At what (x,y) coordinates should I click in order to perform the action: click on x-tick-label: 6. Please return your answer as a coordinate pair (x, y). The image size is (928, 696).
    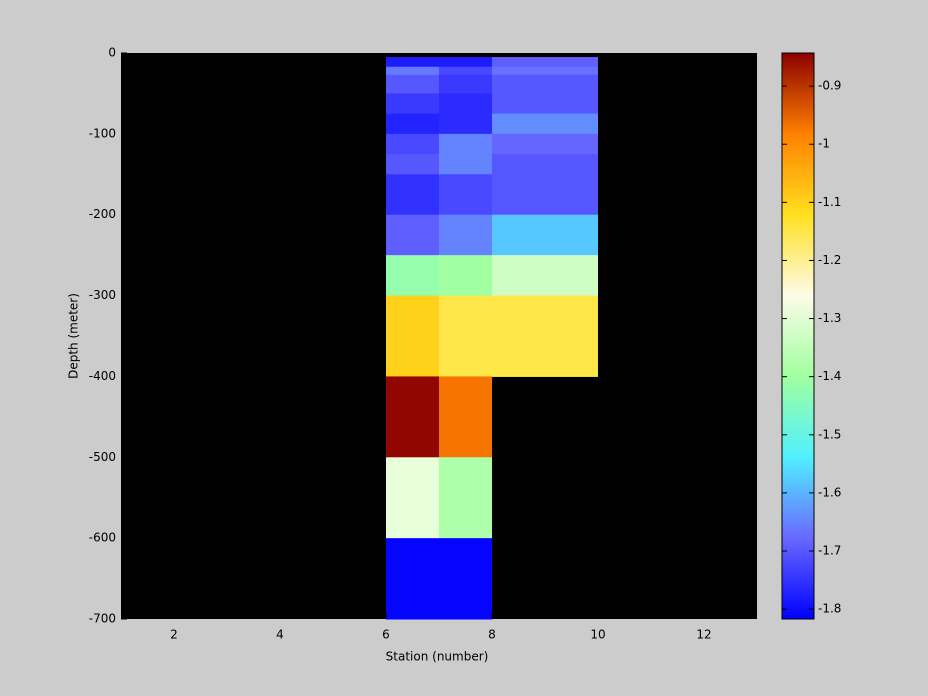
    Looking at the image, I should click on (386, 635).